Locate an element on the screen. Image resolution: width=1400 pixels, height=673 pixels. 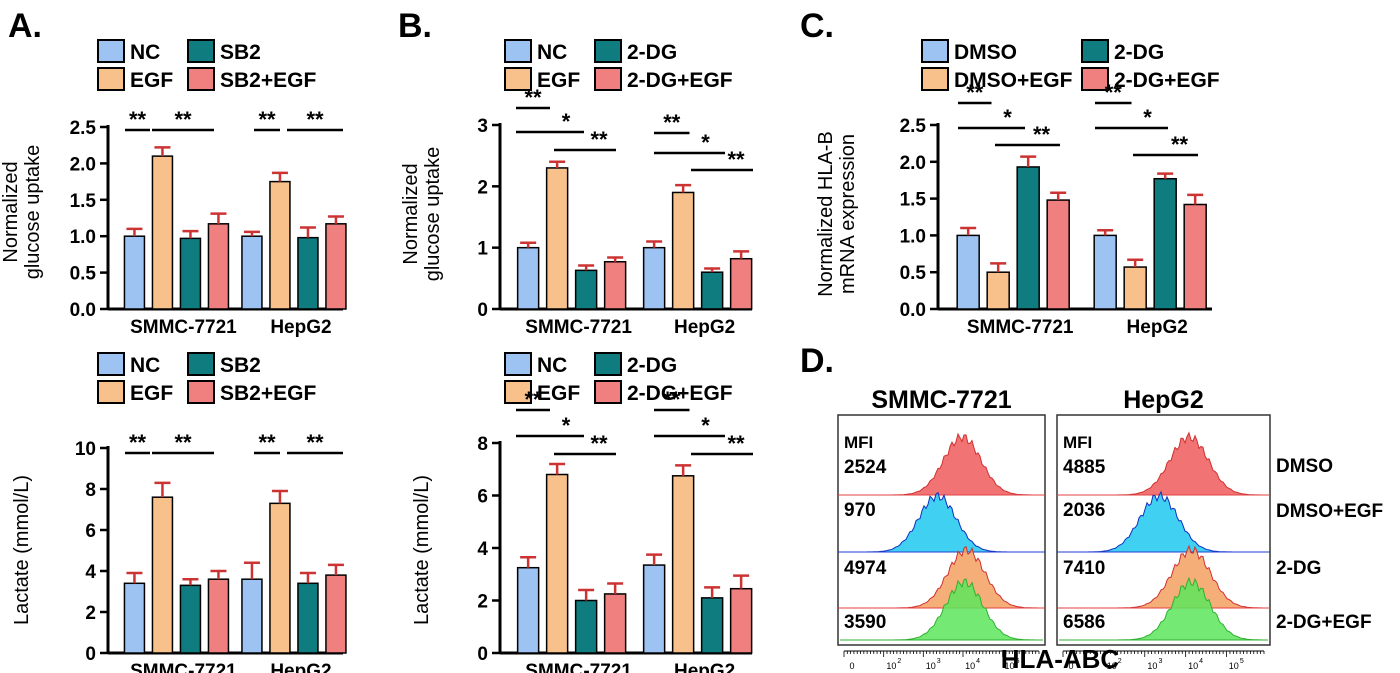
mfi-header: MFI is located at coordinates (1077, 442).